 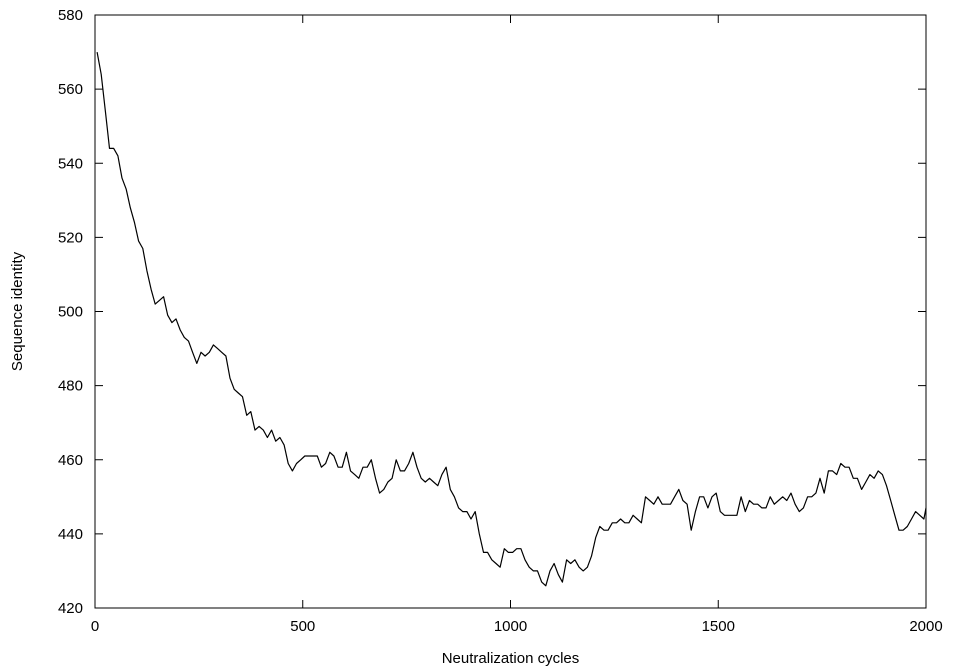 What do you see at coordinates (511, 658) in the screenshot?
I see `x-axis-label: Neutralization cycles` at bounding box center [511, 658].